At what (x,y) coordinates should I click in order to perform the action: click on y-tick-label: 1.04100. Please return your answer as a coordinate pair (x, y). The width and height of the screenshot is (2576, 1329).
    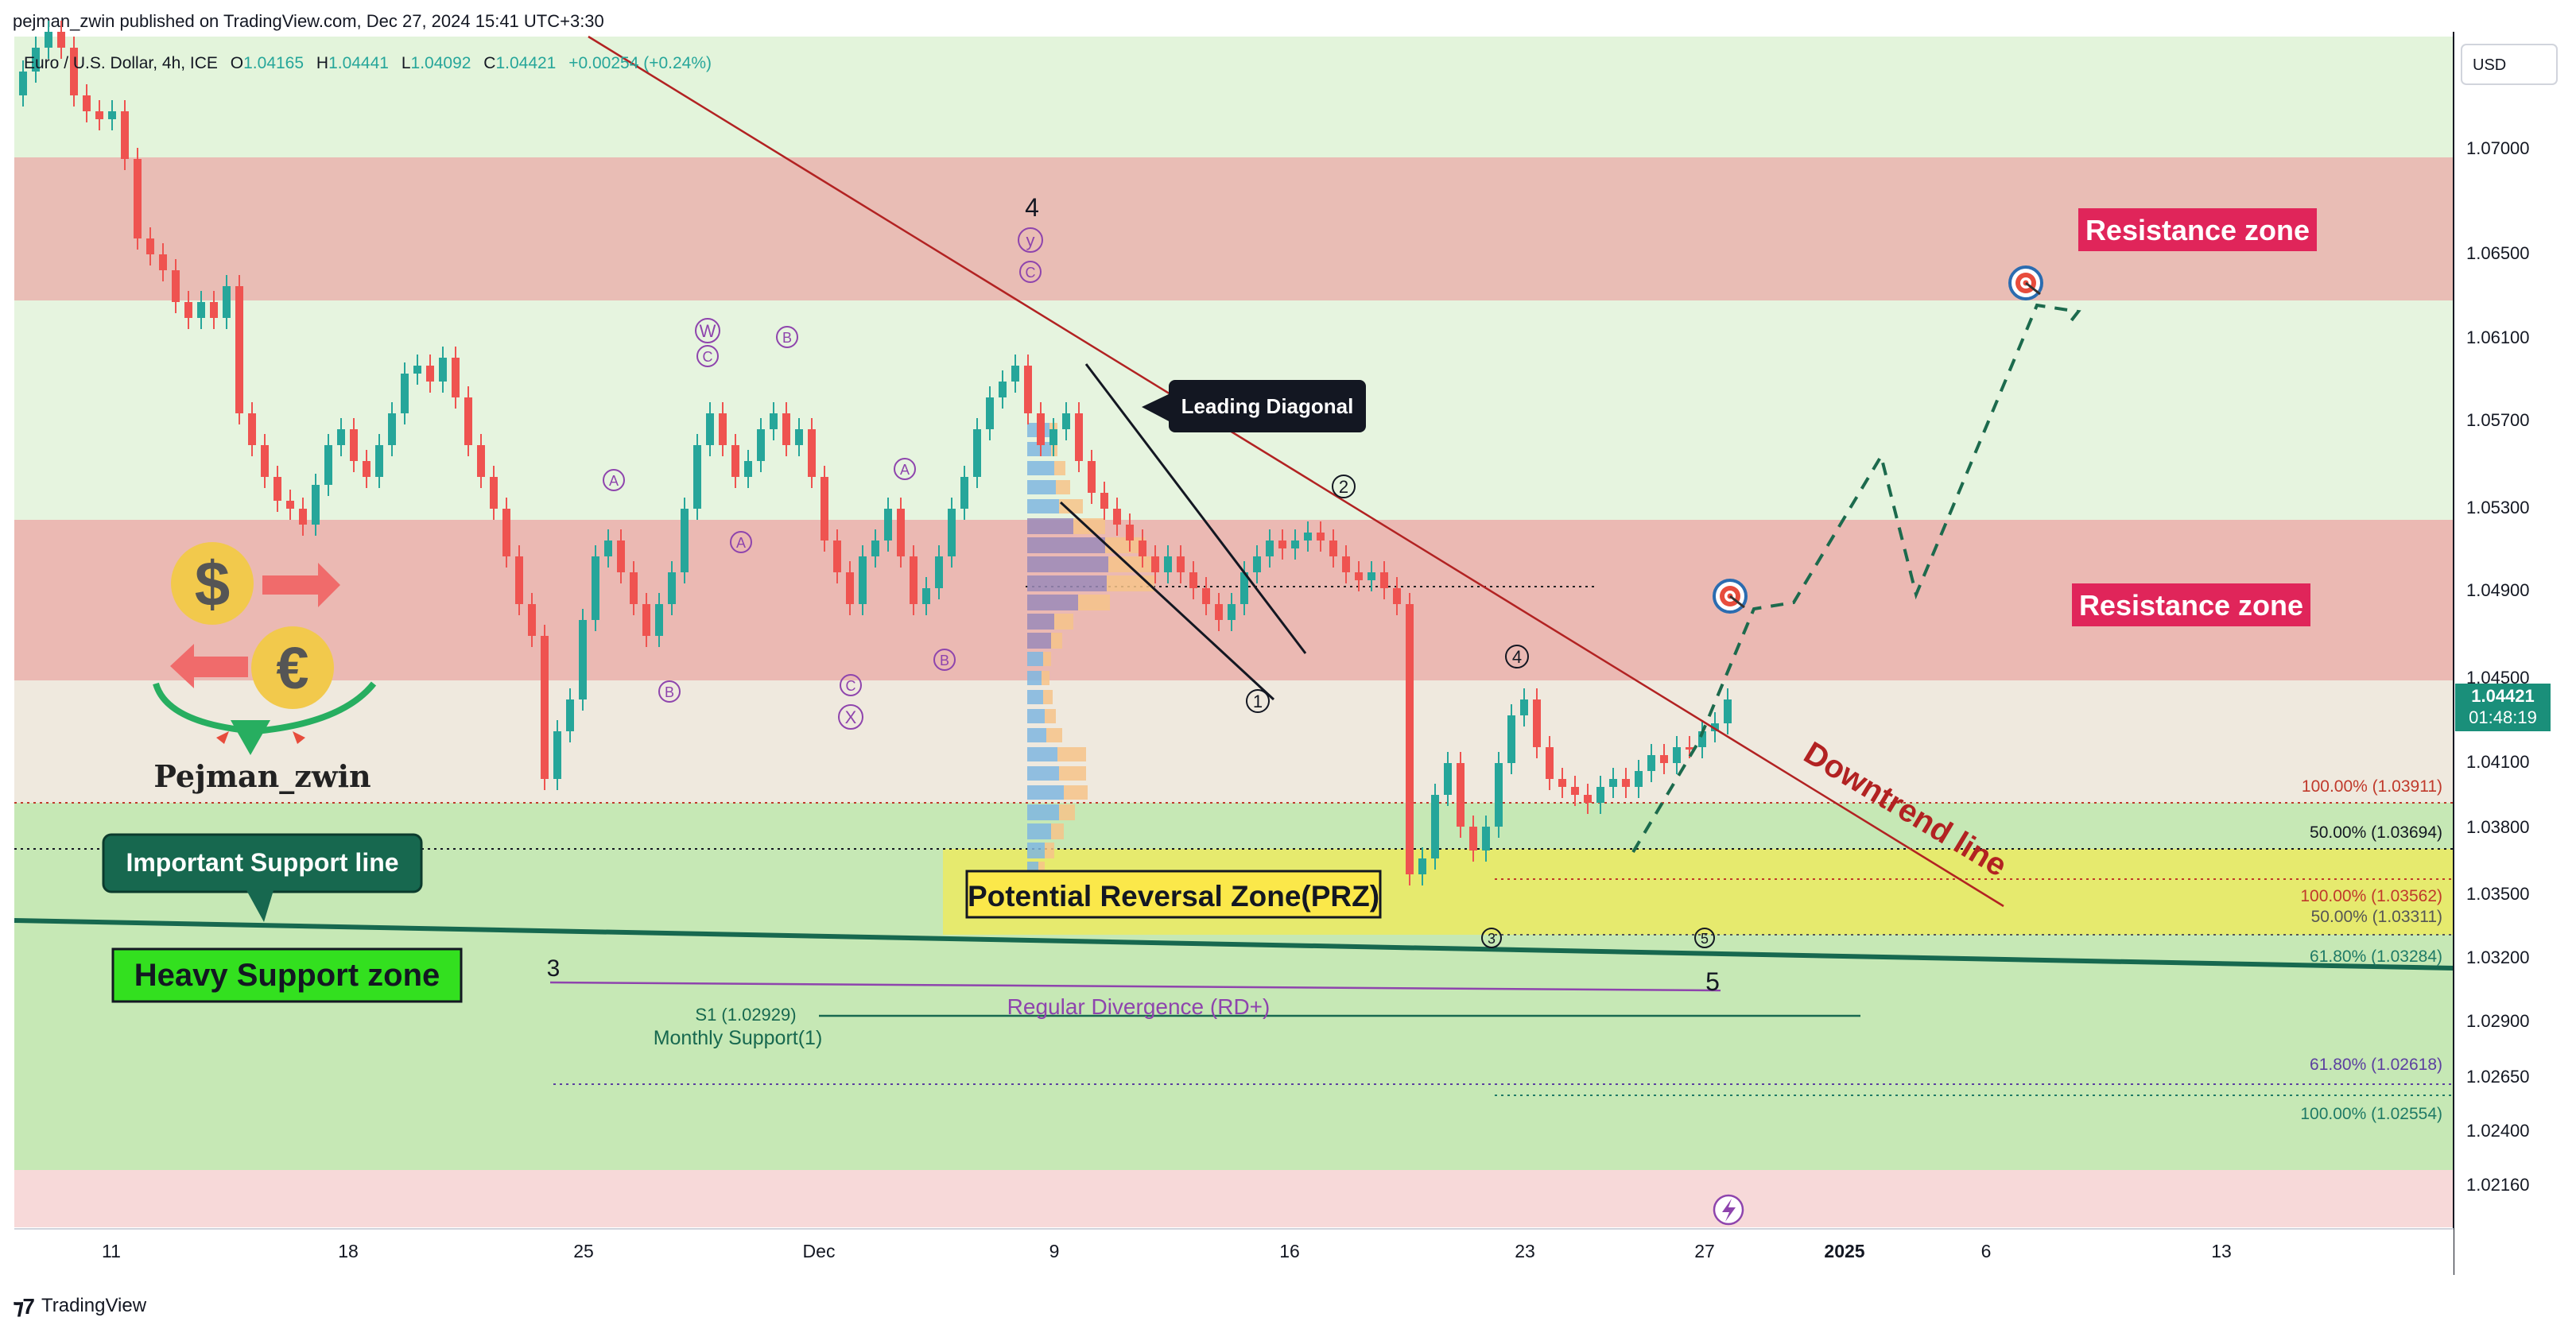
    Looking at the image, I should click on (2498, 762).